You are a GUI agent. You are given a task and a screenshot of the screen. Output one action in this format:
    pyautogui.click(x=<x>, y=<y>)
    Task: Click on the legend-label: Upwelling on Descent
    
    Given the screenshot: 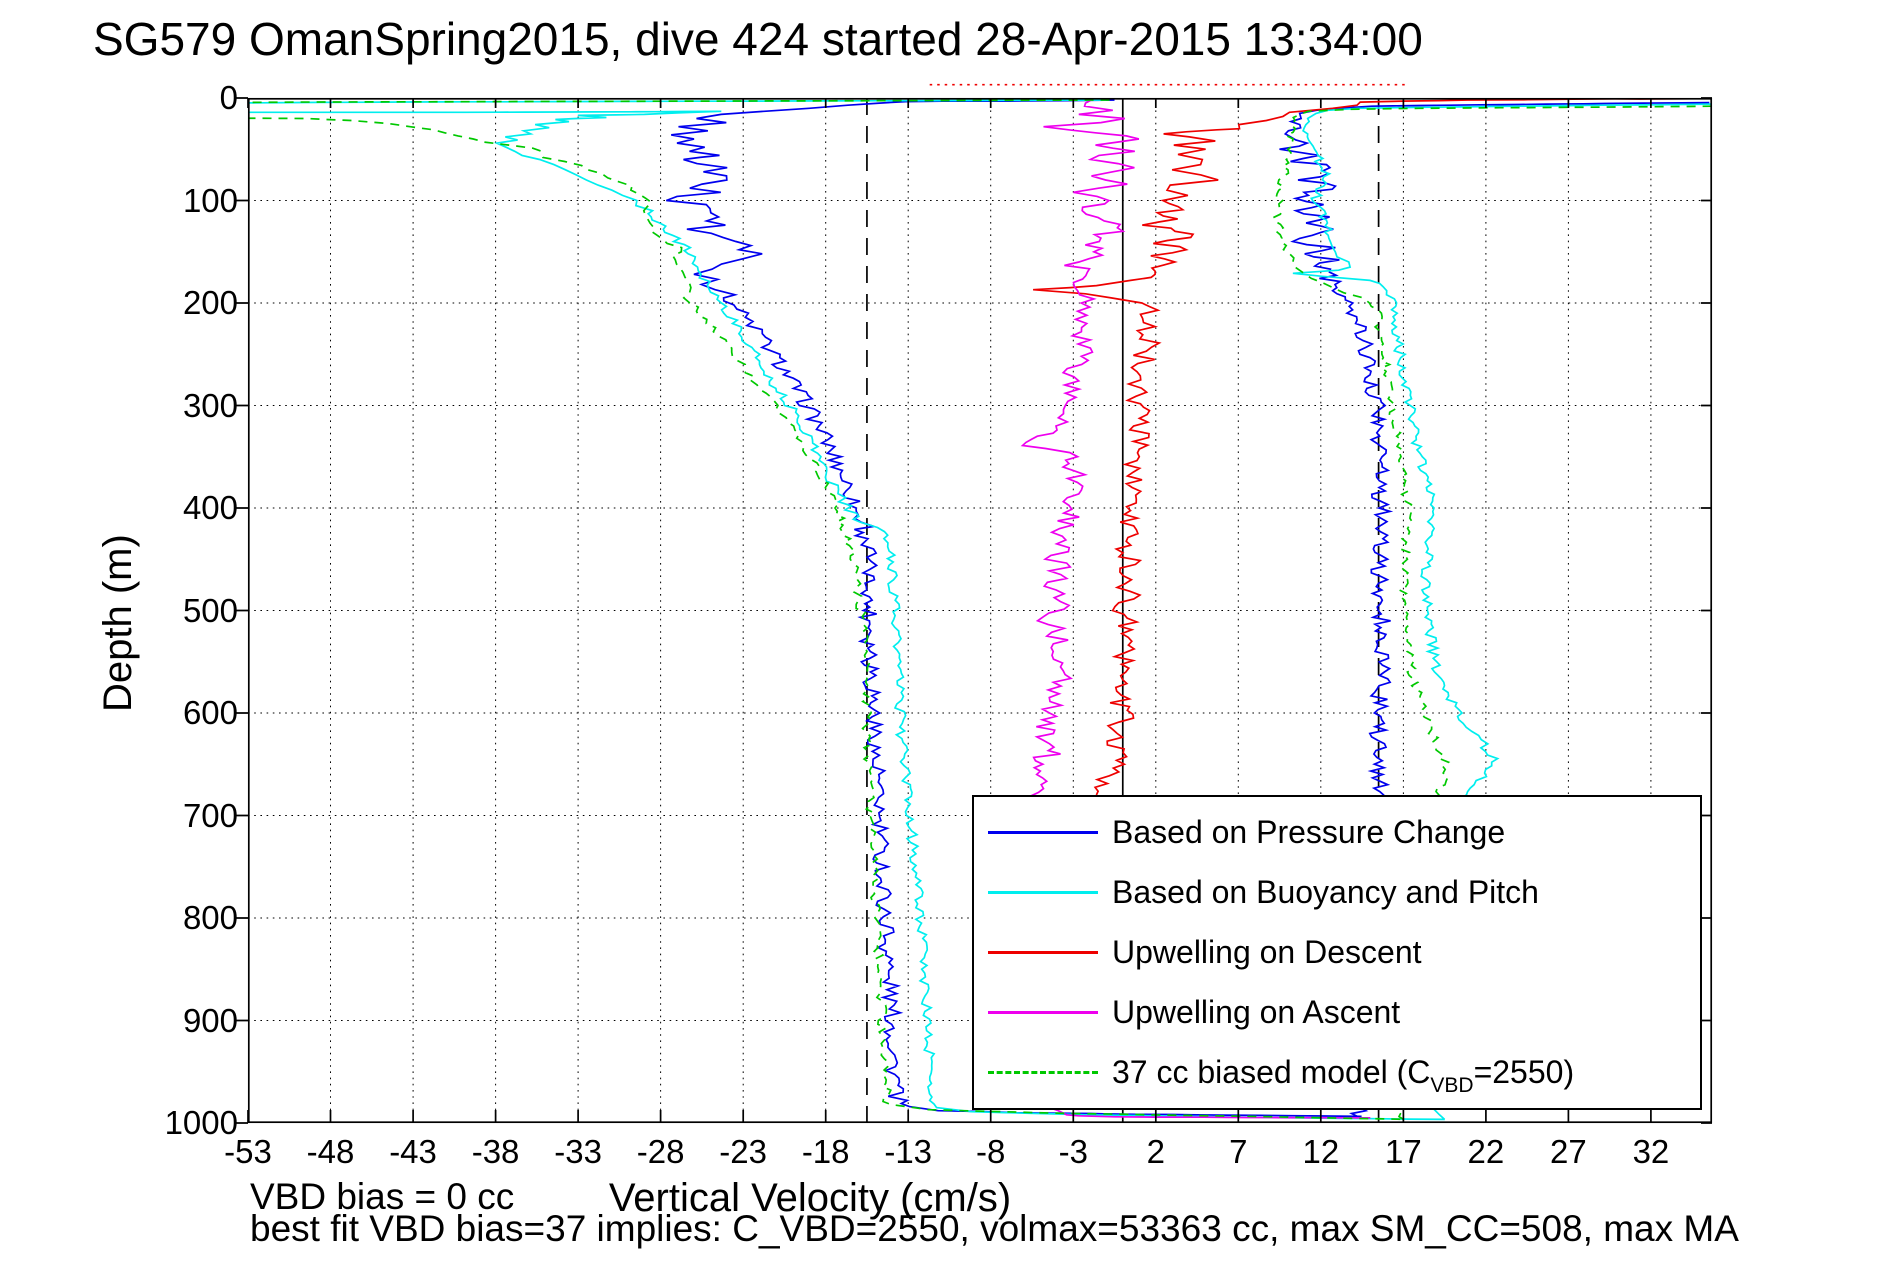 What is the action you would take?
    pyautogui.click(x=1267, y=951)
    